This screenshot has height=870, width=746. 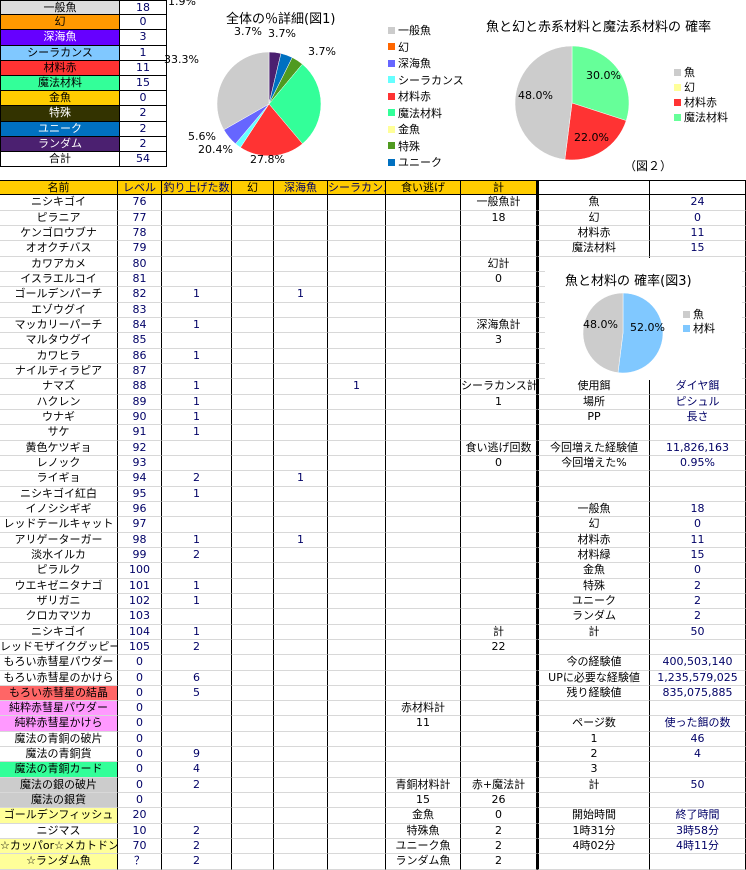 I want to click on table-cell: 今の経験値, so click(x=593, y=663).